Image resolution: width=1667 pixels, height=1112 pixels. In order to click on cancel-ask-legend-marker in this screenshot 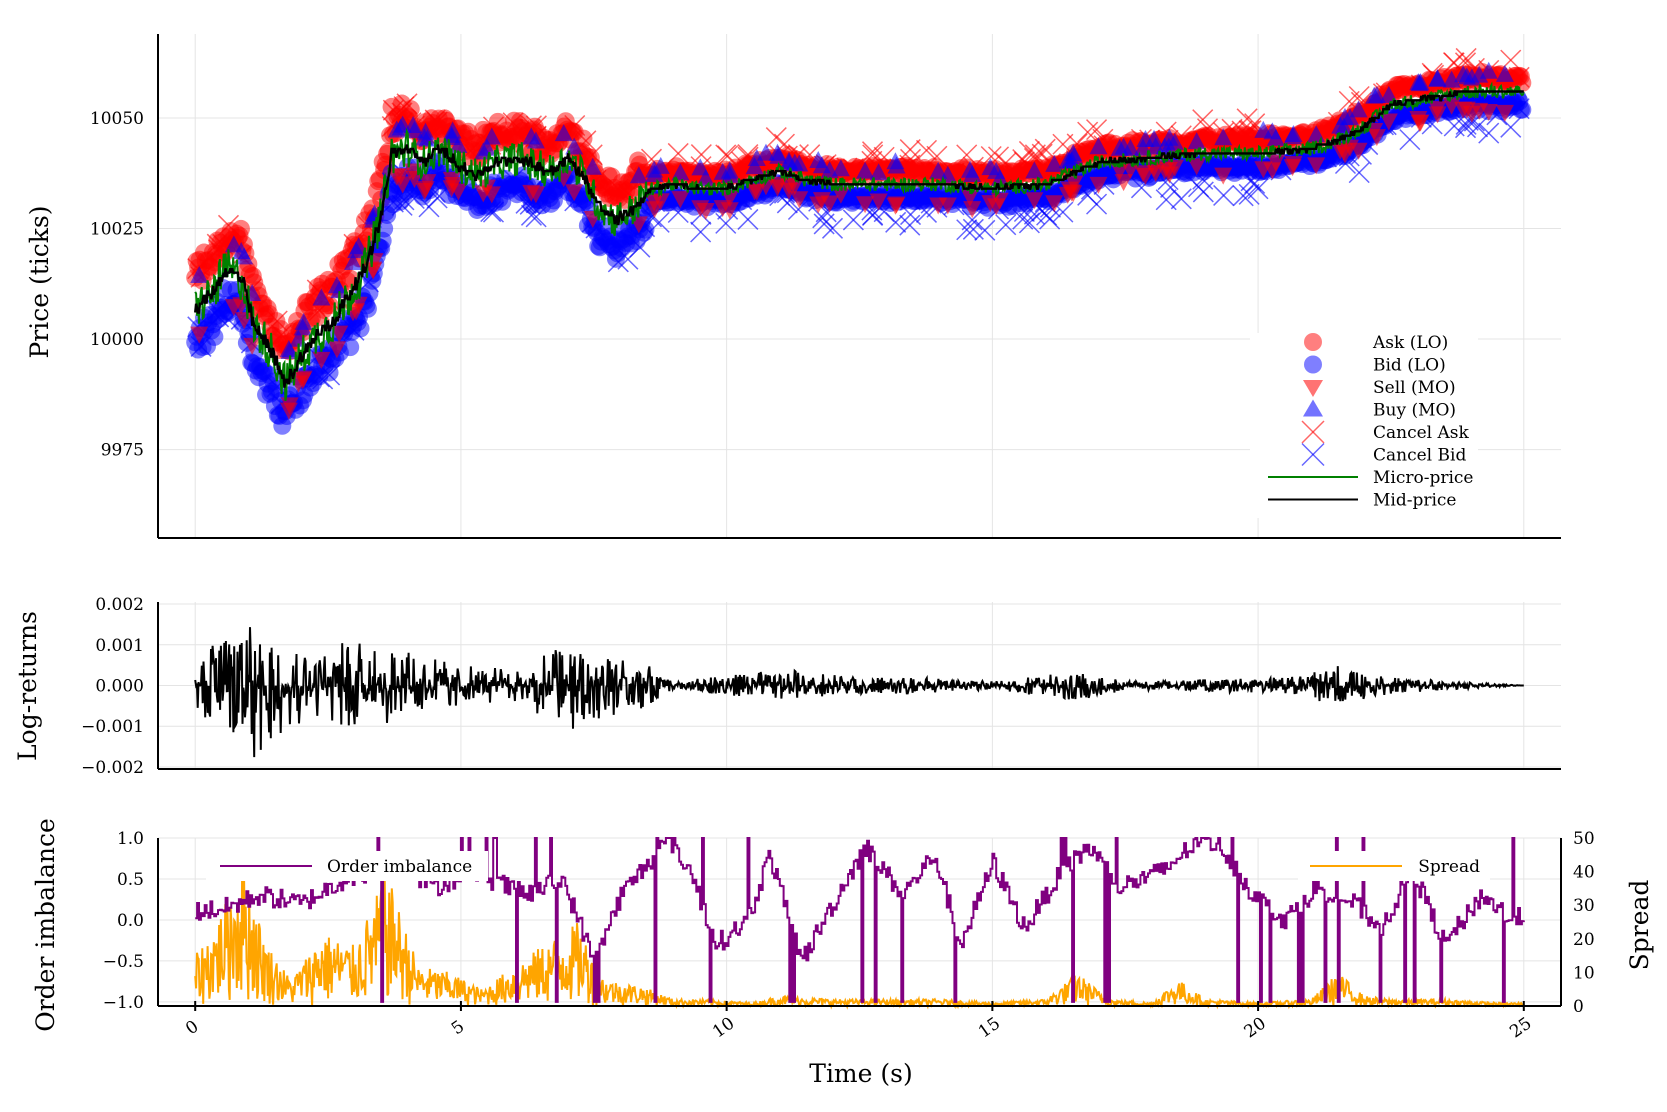, I will do `click(1313, 432)`.